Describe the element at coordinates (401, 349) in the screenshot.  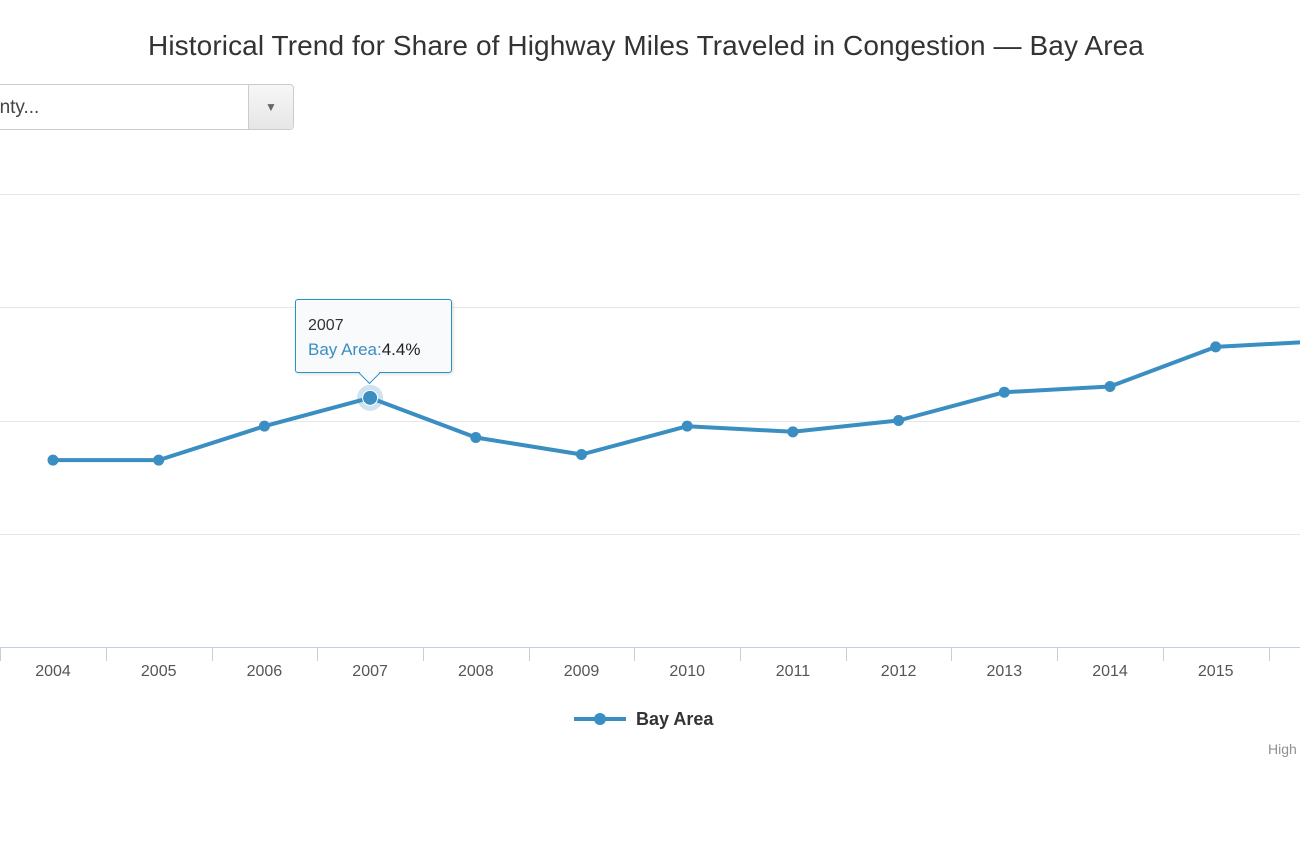
I see `tooltip-value: 4.4%` at that location.